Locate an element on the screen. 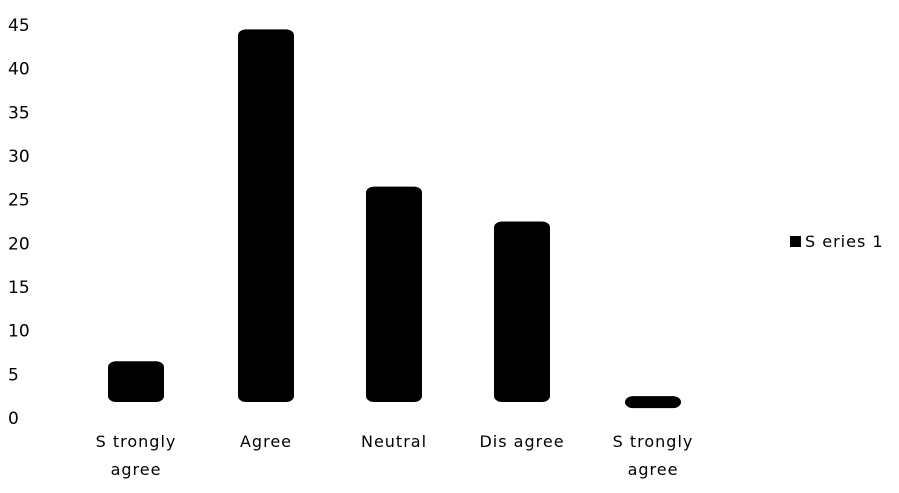  legend: S eries 1 is located at coordinates (837, 241).